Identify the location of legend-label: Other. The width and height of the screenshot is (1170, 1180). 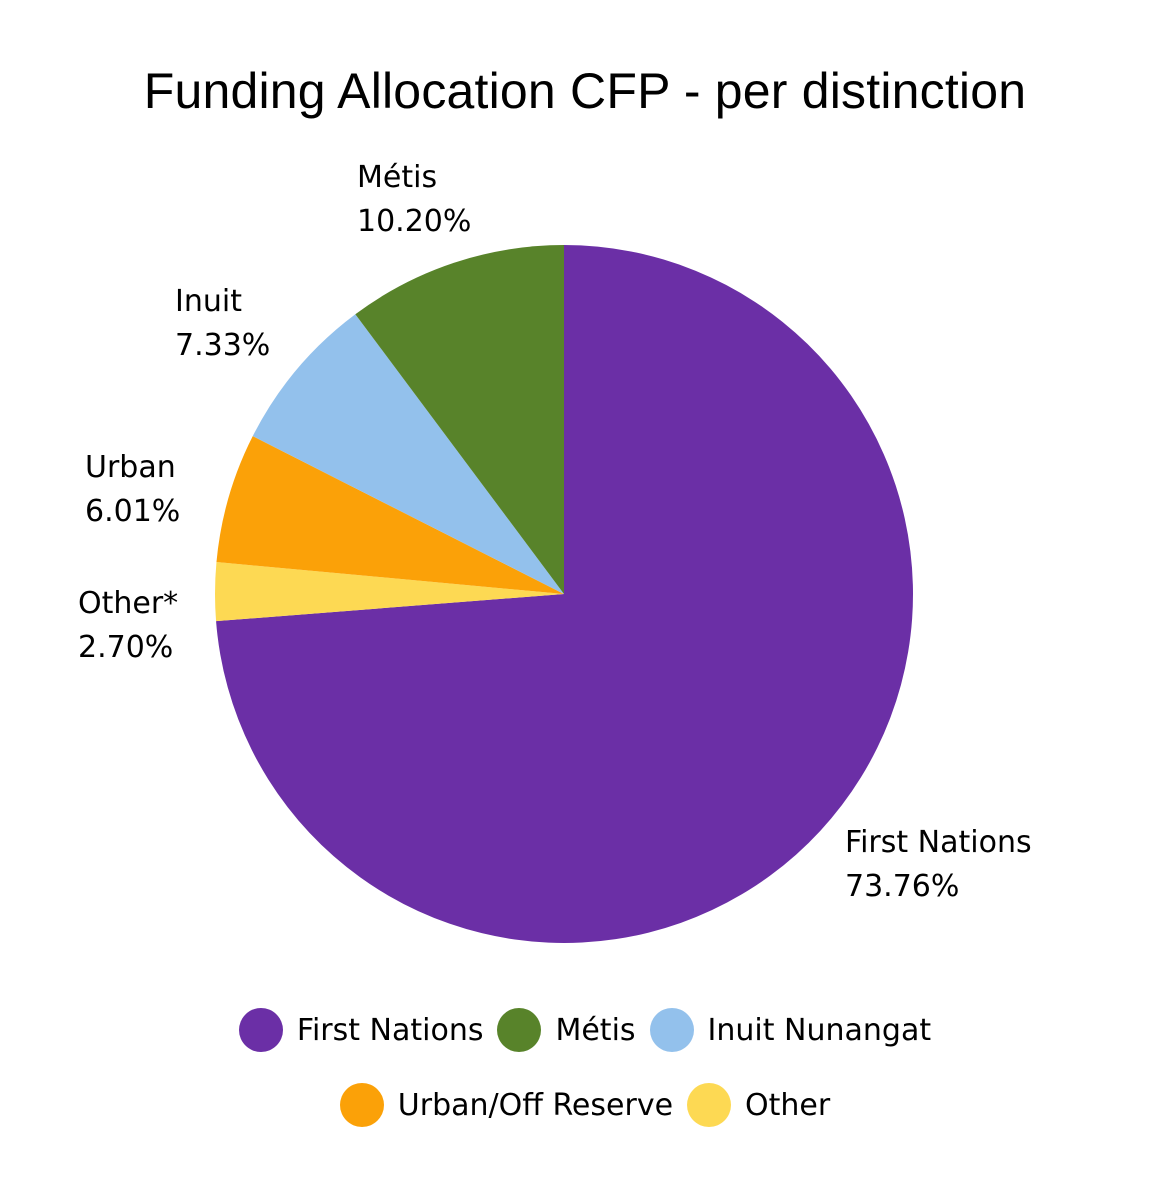
(788, 1105).